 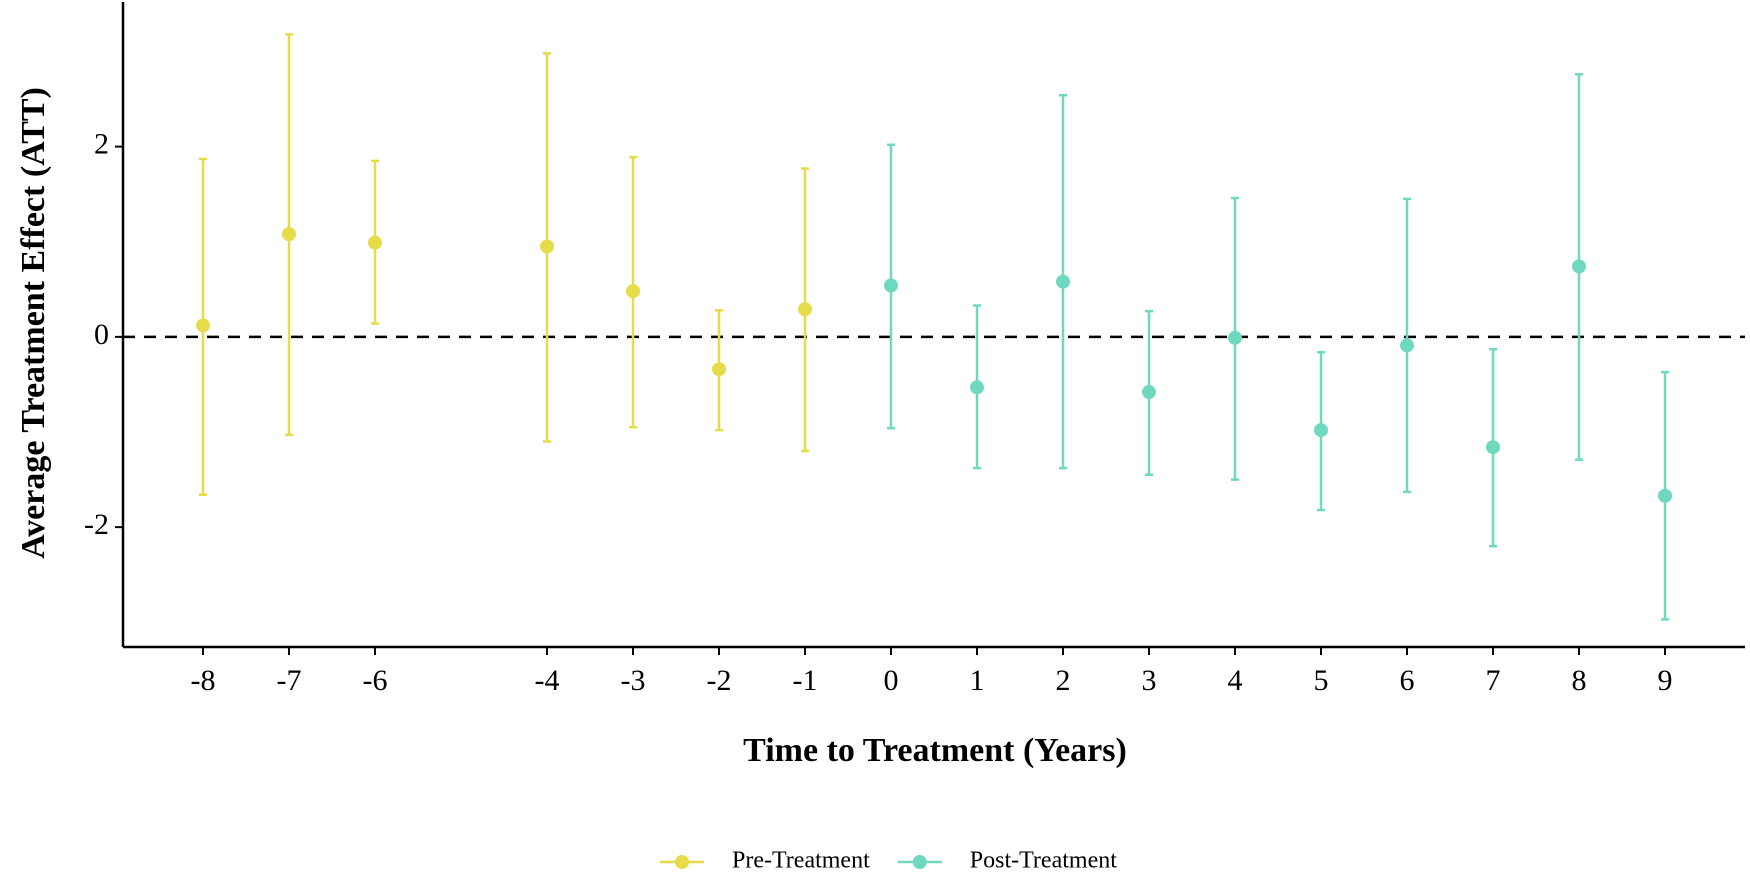 I want to click on x-tick-label: 2, so click(x=1063, y=680).